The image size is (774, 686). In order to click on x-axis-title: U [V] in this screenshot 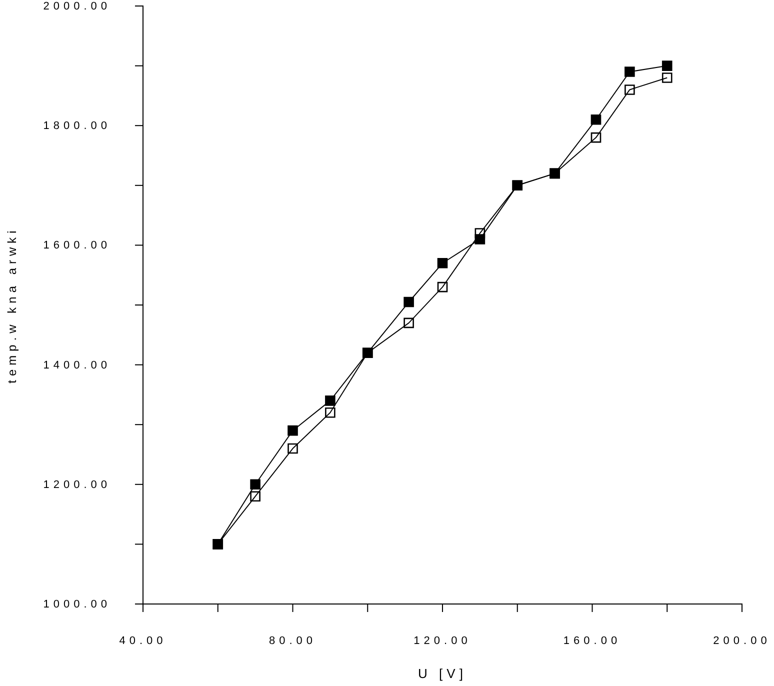, I will do `click(442, 673)`.